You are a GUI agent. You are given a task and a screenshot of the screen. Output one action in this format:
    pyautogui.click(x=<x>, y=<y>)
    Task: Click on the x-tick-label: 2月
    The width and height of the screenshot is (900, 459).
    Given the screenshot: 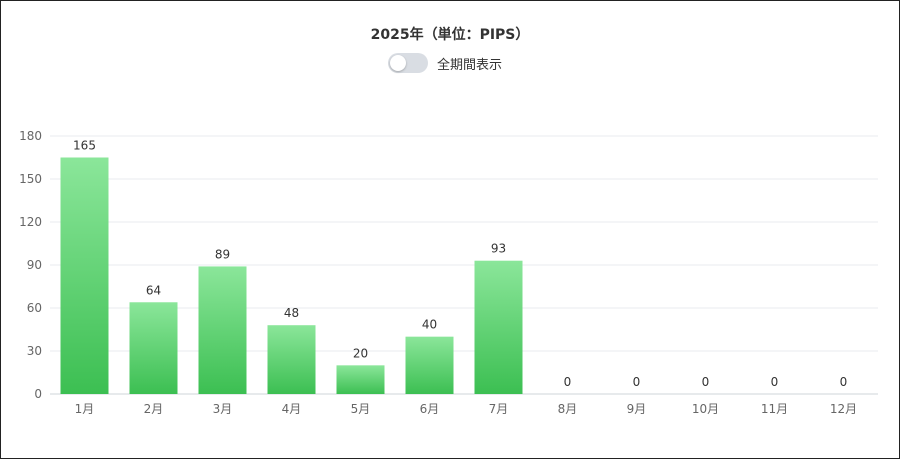 What is the action you would take?
    pyautogui.click(x=154, y=409)
    